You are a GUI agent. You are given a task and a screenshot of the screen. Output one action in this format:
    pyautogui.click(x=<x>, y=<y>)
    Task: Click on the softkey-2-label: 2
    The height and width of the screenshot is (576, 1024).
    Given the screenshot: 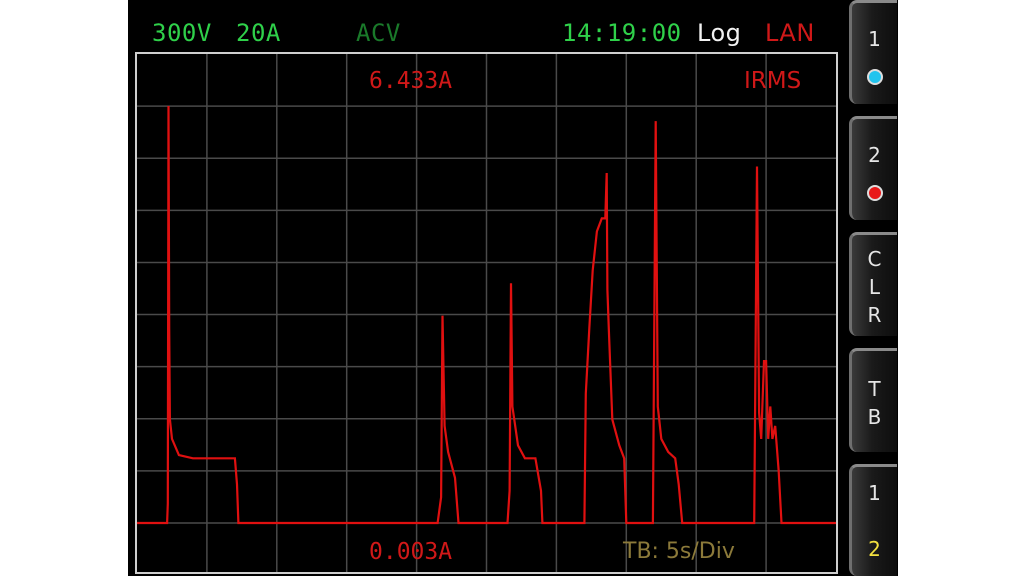 What is the action you would take?
    pyautogui.click(x=874, y=155)
    